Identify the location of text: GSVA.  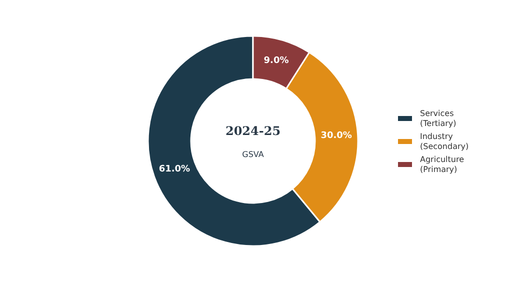
(253, 154).